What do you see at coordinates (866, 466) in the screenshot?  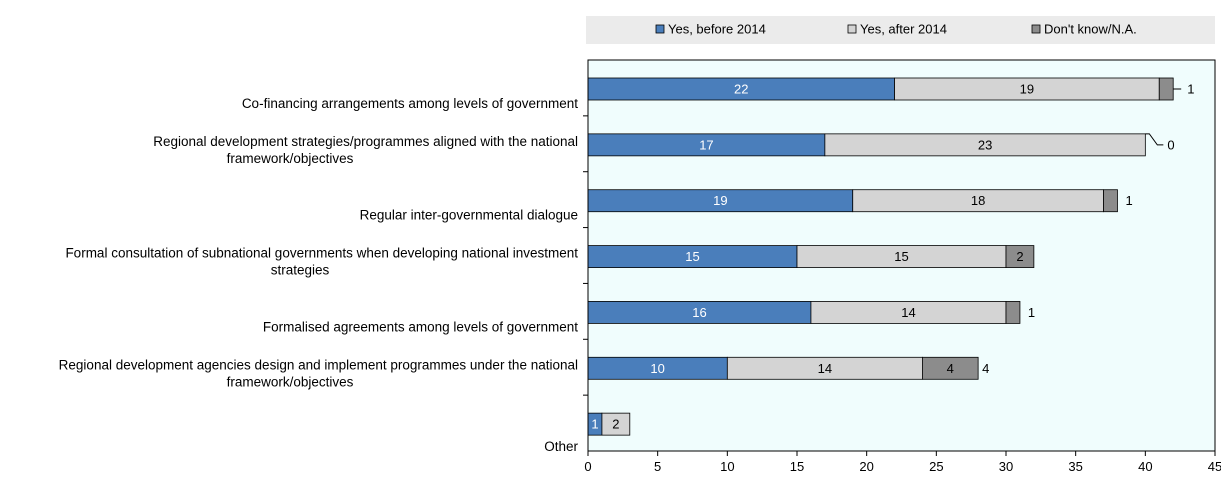 I see `x-tick-label: 20` at bounding box center [866, 466].